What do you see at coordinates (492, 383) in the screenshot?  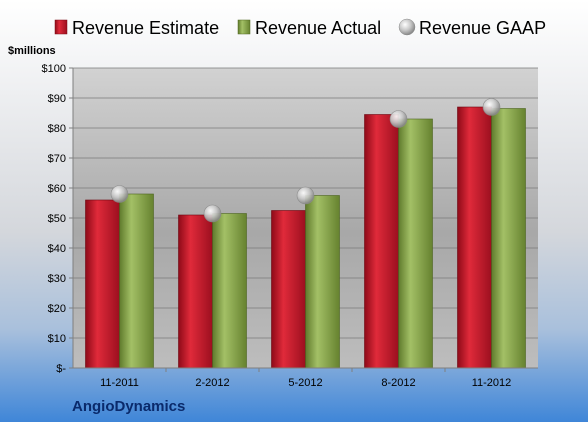 I see `x-tick-label: 11-2012` at bounding box center [492, 383].